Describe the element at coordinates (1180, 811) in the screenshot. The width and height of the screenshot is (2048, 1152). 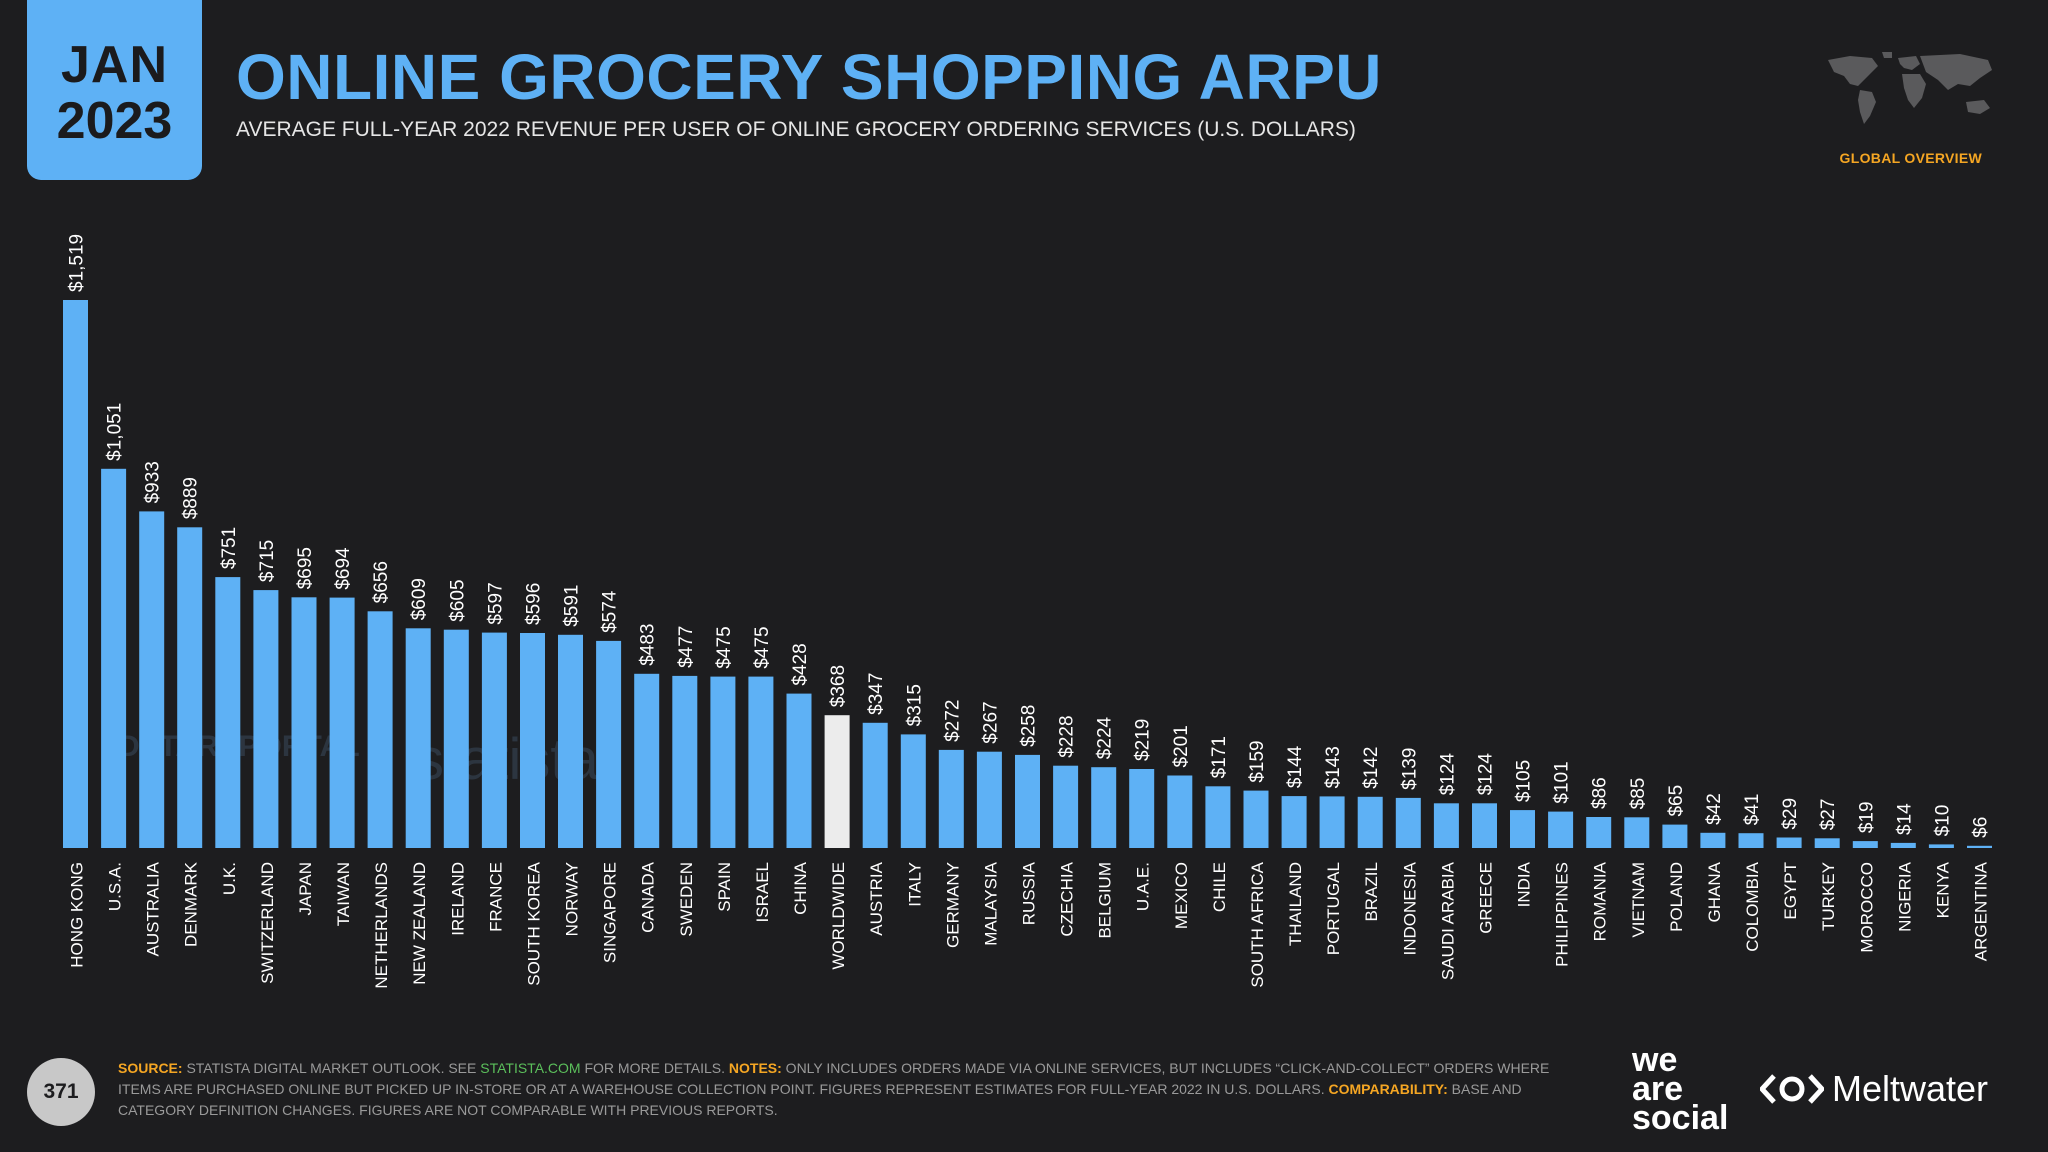
I see `bar-mexico` at that location.